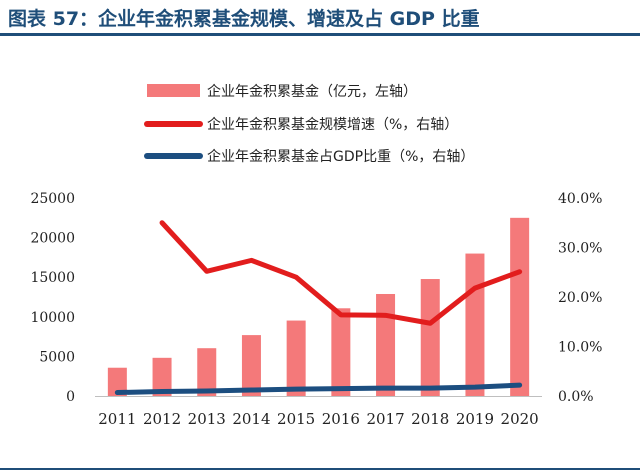 This screenshot has width=640, height=473. Describe the element at coordinates (117, 381) in the screenshot. I see `bar-2011` at that location.